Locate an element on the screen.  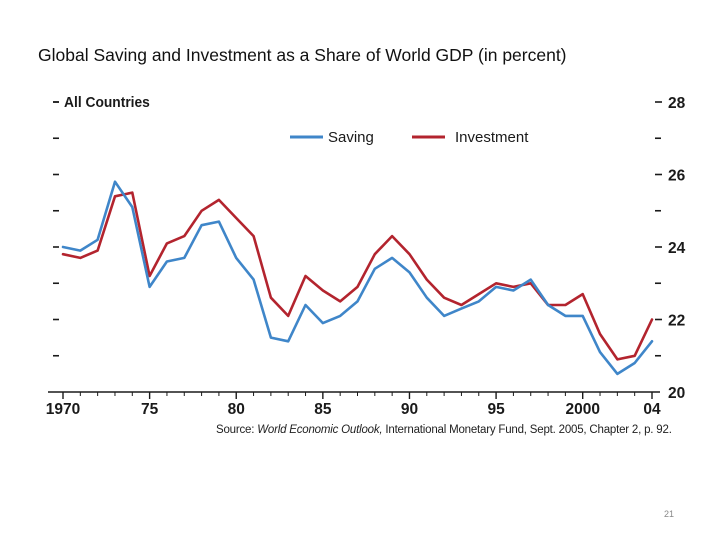
page-number: 21 is located at coordinates (669, 514).